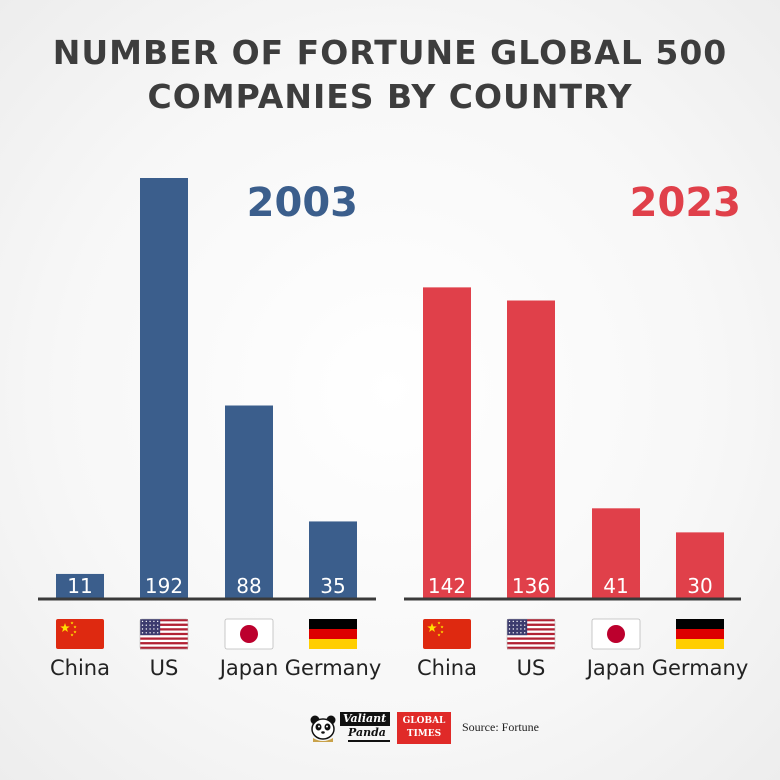 Image resolution: width=780 pixels, height=780 pixels. I want to click on value-label-2003-germany: 35, so click(332, 586).